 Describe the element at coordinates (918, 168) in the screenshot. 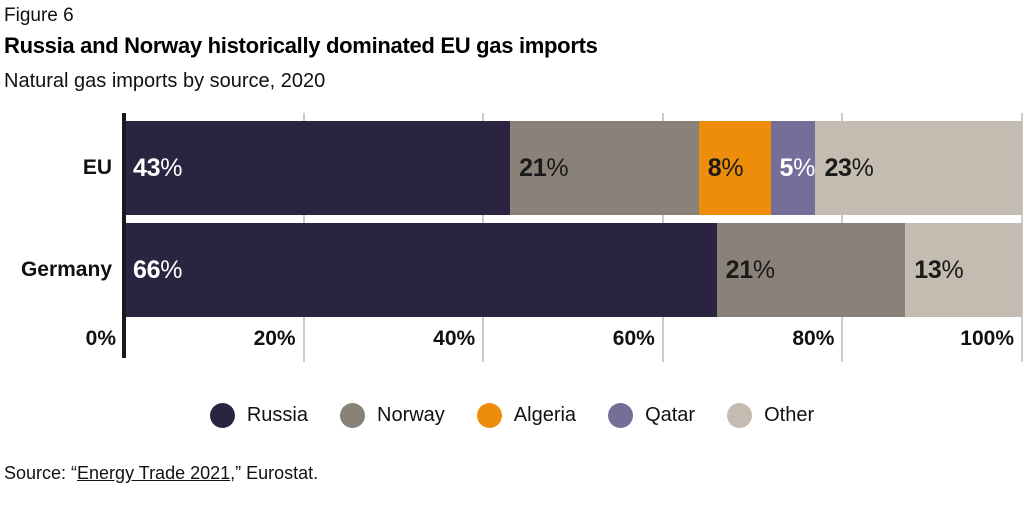

I see `bar-segment-eu-other: 23%` at that location.